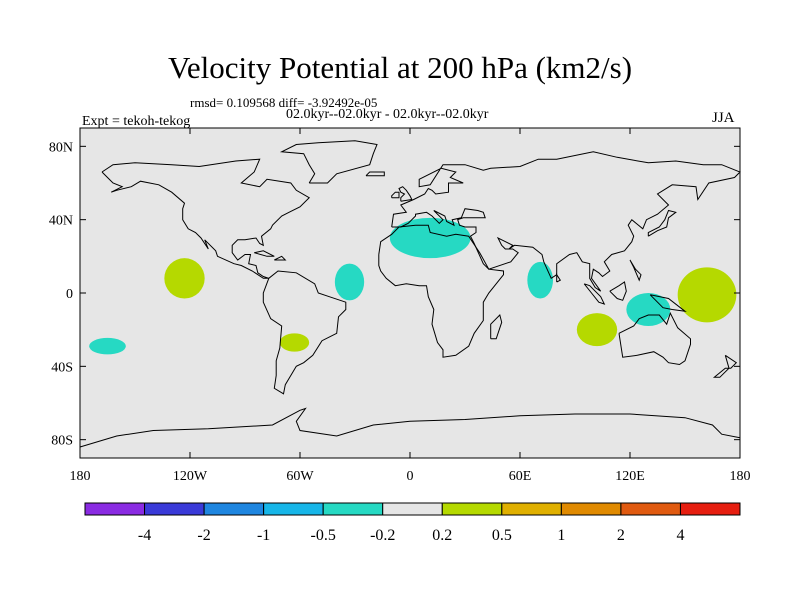 The width and height of the screenshot is (800, 600). What do you see at coordinates (559, 278) in the screenshot?
I see `coastline-sri-lanka` at bounding box center [559, 278].